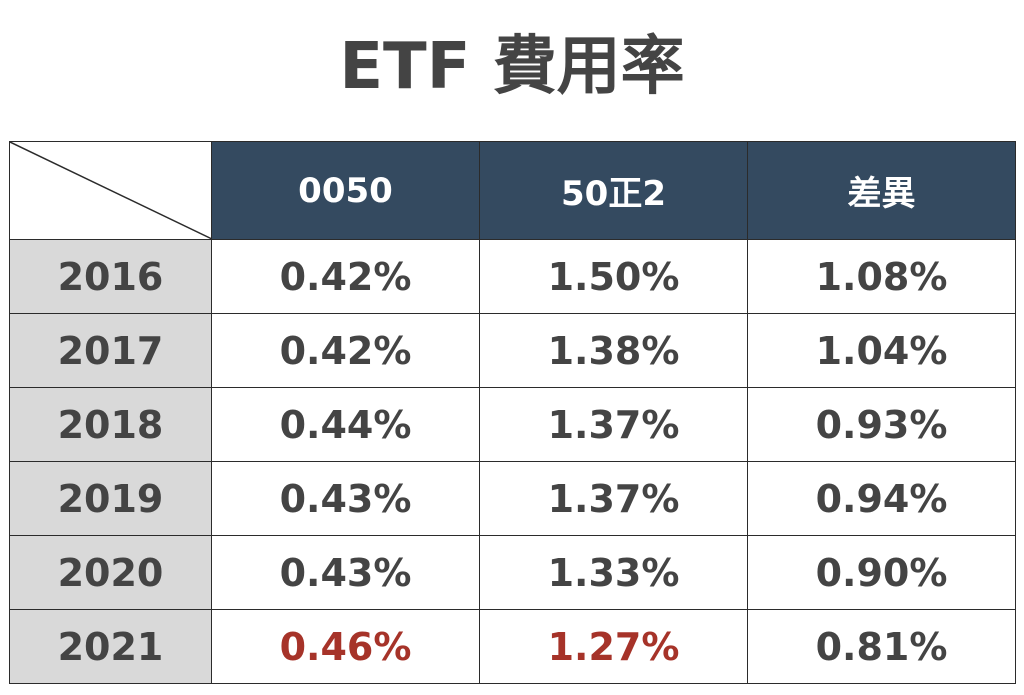 This screenshot has width=1024, height=695. What do you see at coordinates (512, 67) in the screenshot?
I see `page-title: ETF 費用率` at bounding box center [512, 67].